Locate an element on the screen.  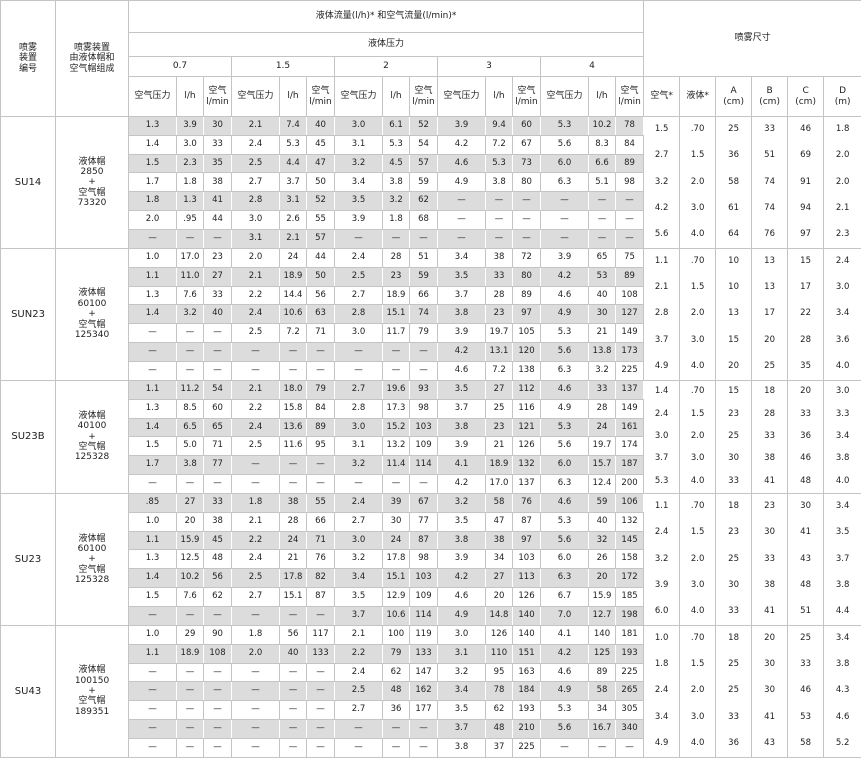
data-cell: 48 is located at coordinates (217, 559).